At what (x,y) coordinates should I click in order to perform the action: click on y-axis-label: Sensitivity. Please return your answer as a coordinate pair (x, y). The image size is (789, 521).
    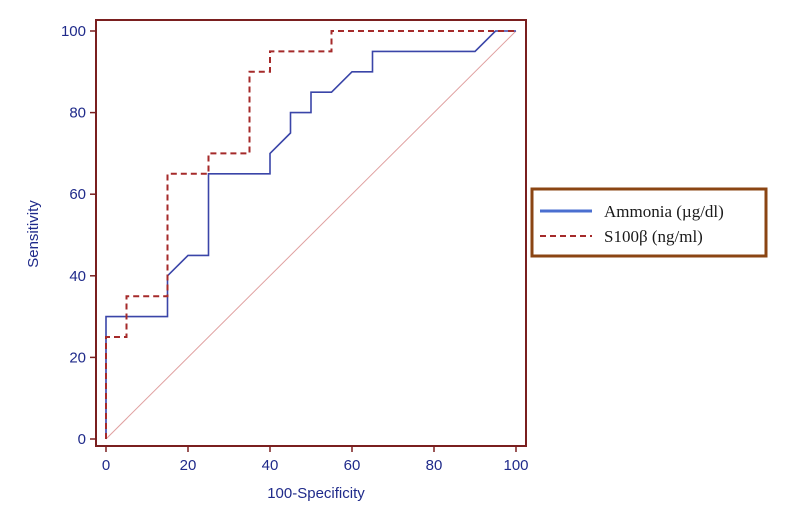
    Looking at the image, I should click on (33, 234).